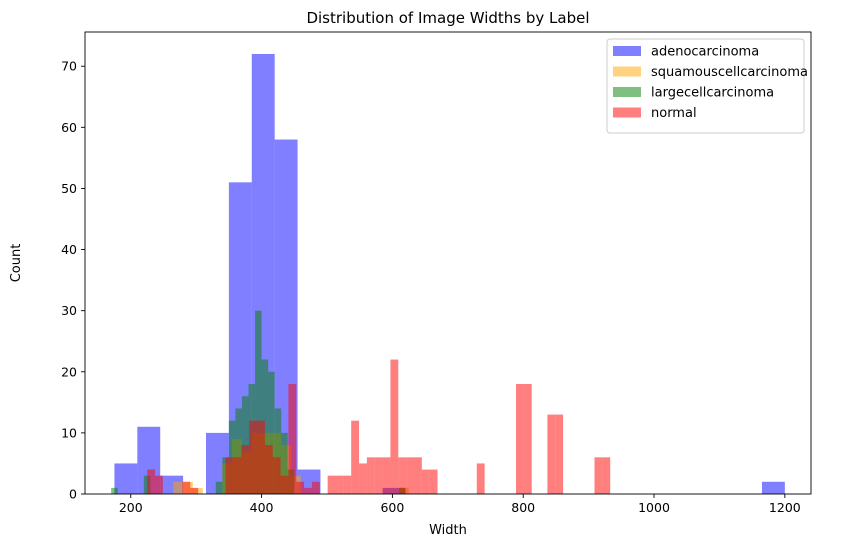 This screenshot has width=841, height=547. What do you see at coordinates (69, 249) in the screenshot?
I see `y-tick-label: 40` at bounding box center [69, 249].